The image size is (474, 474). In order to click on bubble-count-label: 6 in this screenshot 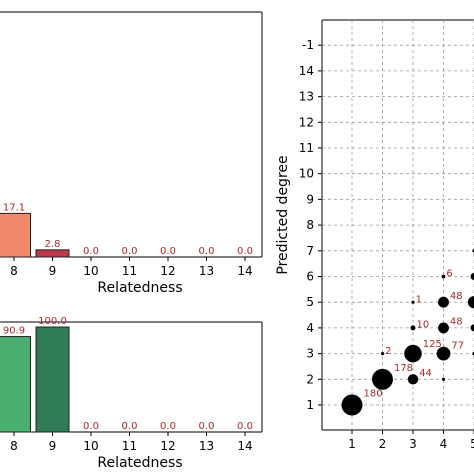, I will do `click(449, 274)`.